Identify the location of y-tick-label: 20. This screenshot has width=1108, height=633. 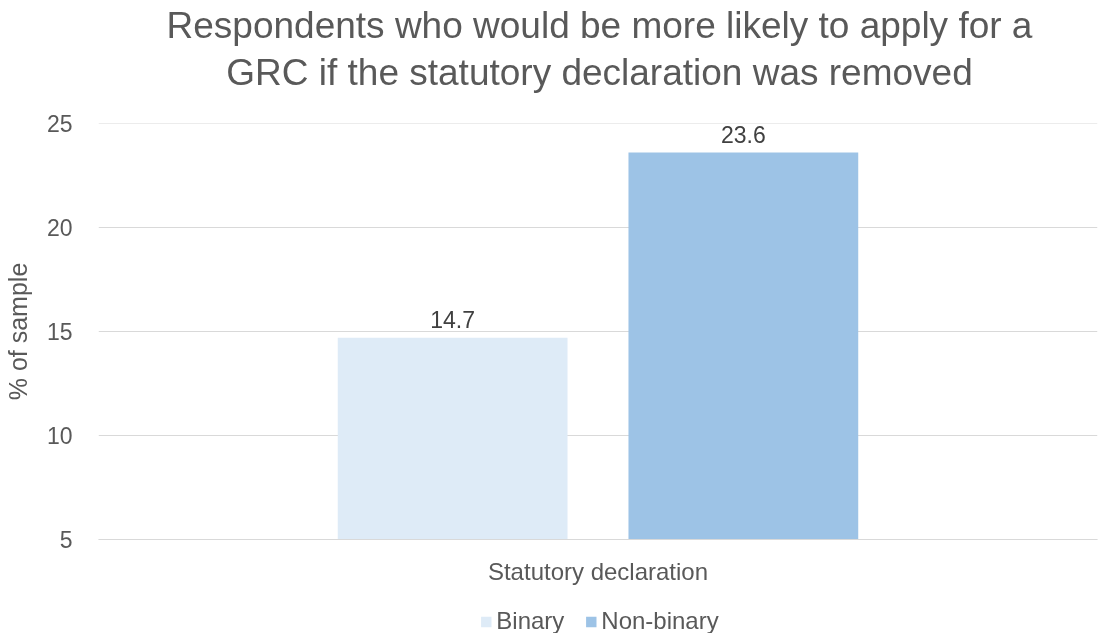
(59, 228).